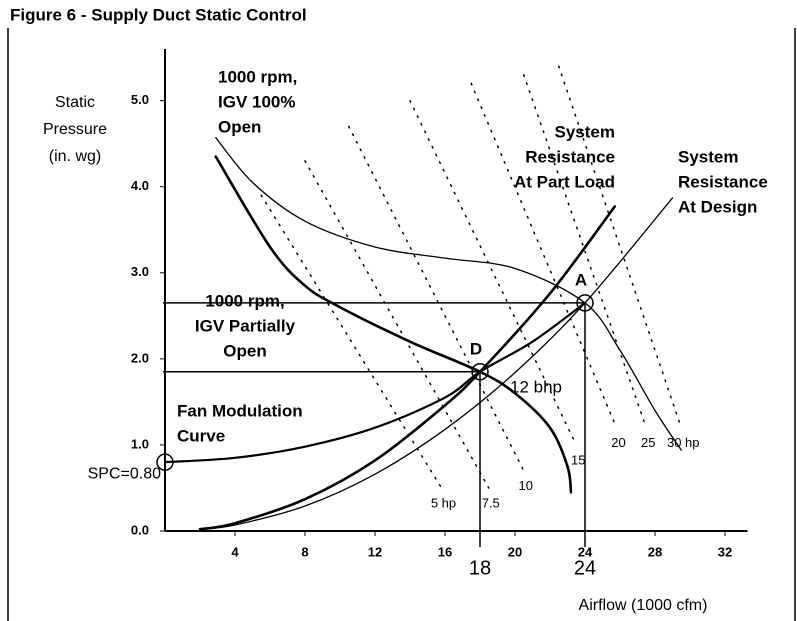  What do you see at coordinates (717, 206) in the screenshot?
I see `annotation: At Design` at bounding box center [717, 206].